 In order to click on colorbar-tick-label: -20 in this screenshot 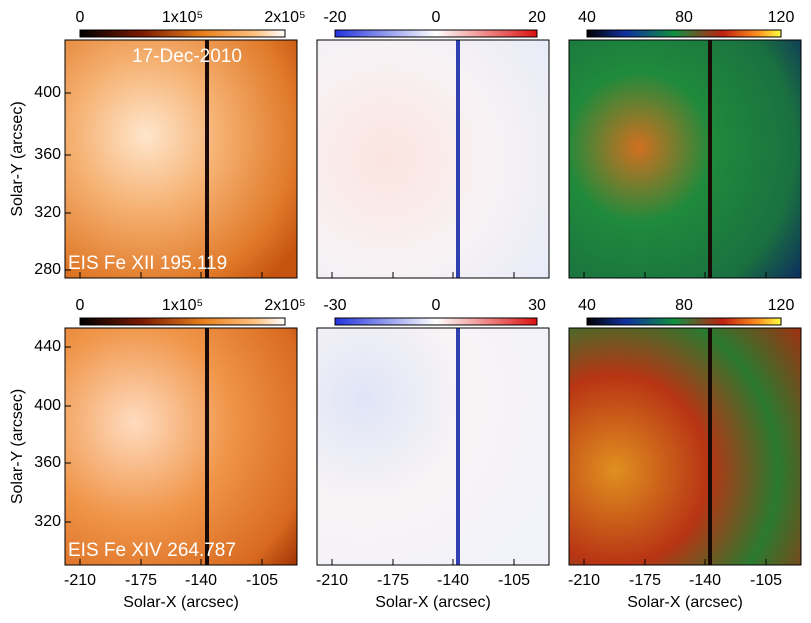, I will do `click(334, 17)`.